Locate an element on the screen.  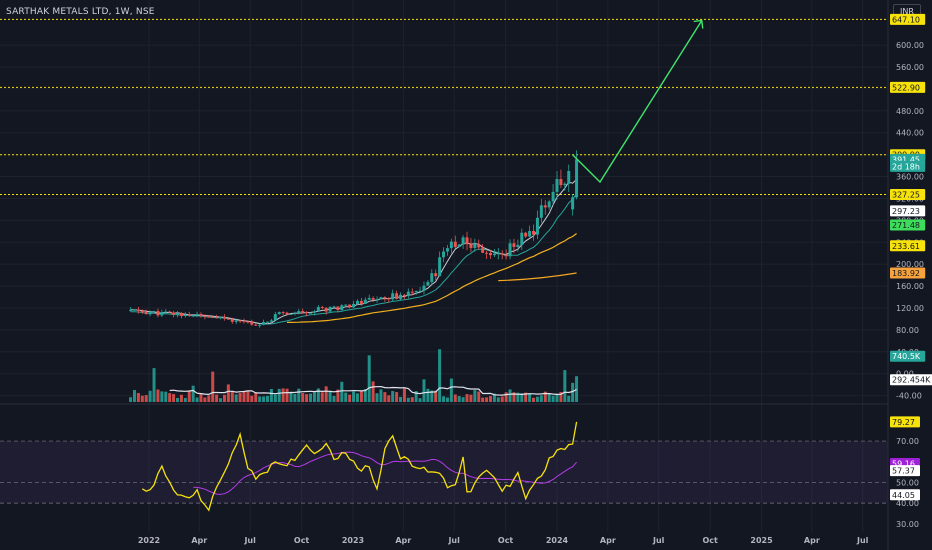
axis-tag-label: 647.10 is located at coordinates (906, 19).